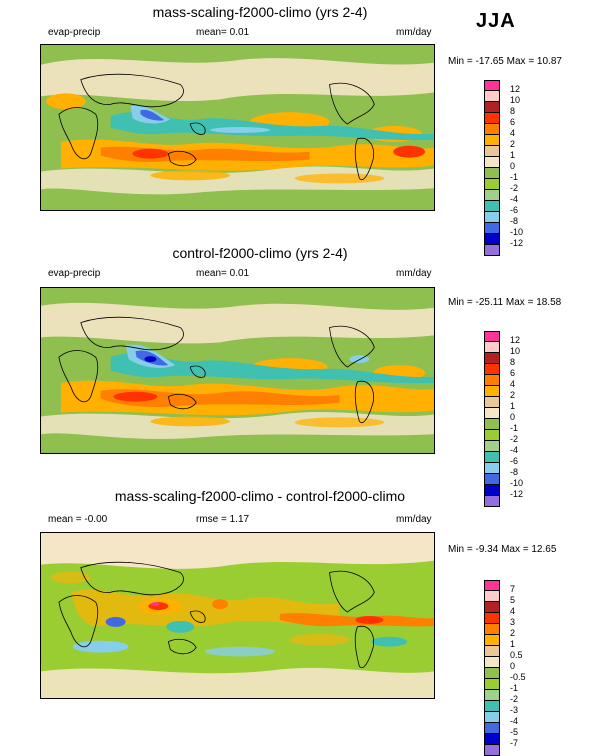  I want to click on panel-3-map, so click(237, 615).